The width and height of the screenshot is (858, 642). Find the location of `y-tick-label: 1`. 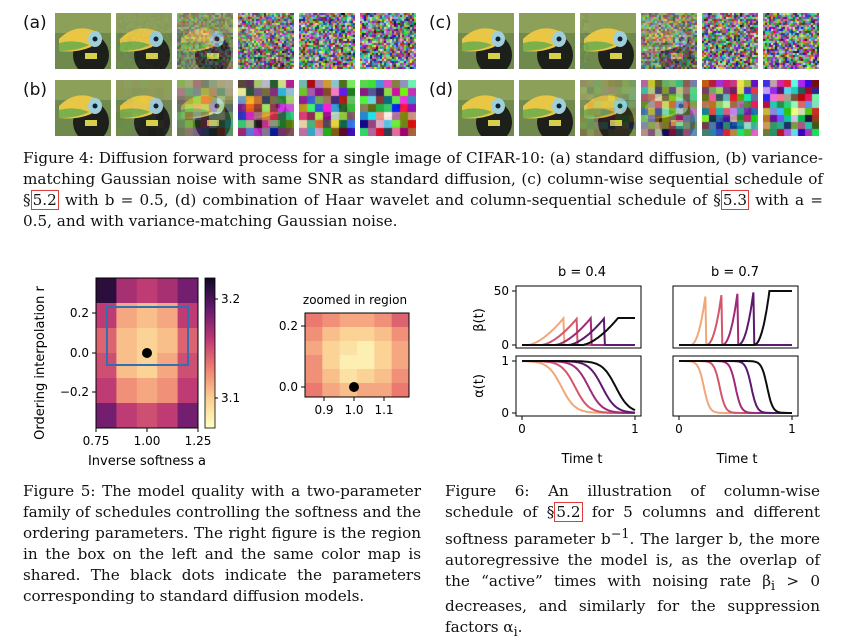

y-tick-label: 1 is located at coordinates (505, 361).